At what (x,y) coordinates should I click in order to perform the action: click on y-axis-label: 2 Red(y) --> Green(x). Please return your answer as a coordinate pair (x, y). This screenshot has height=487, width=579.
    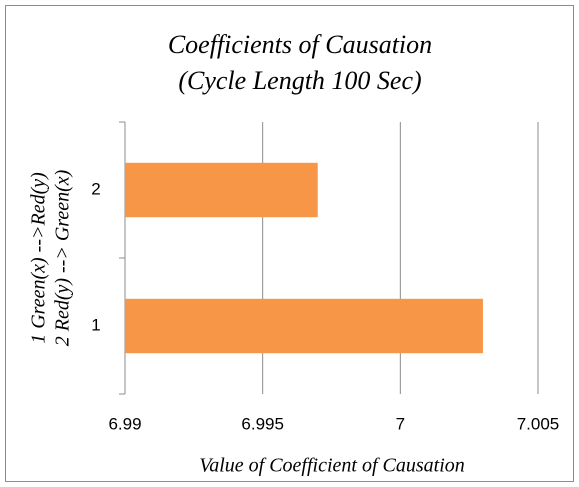
    Looking at the image, I should click on (63, 257).